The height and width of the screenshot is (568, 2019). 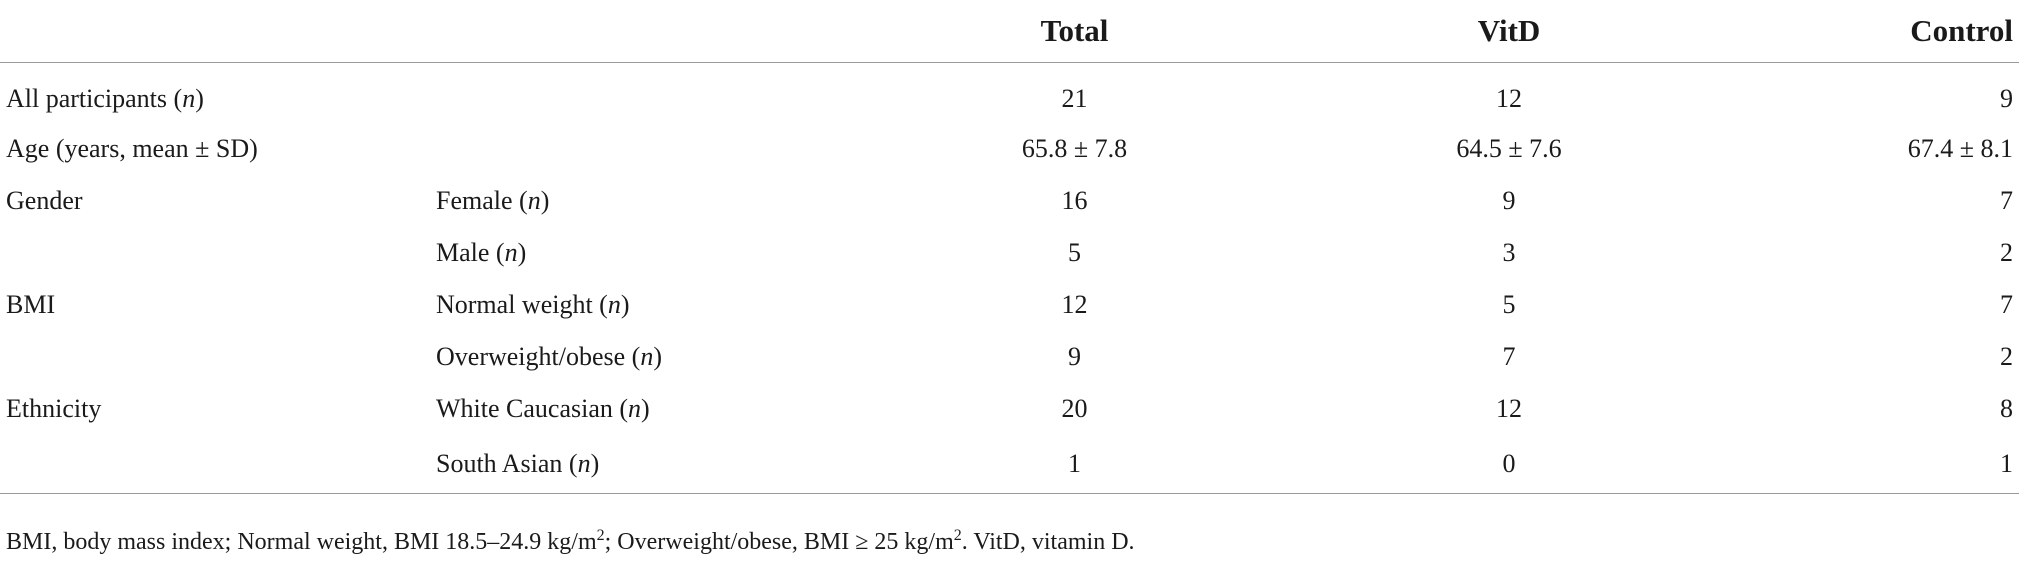 What do you see at coordinates (1509, 200) in the screenshot?
I see `cell-vitd: 9` at bounding box center [1509, 200].